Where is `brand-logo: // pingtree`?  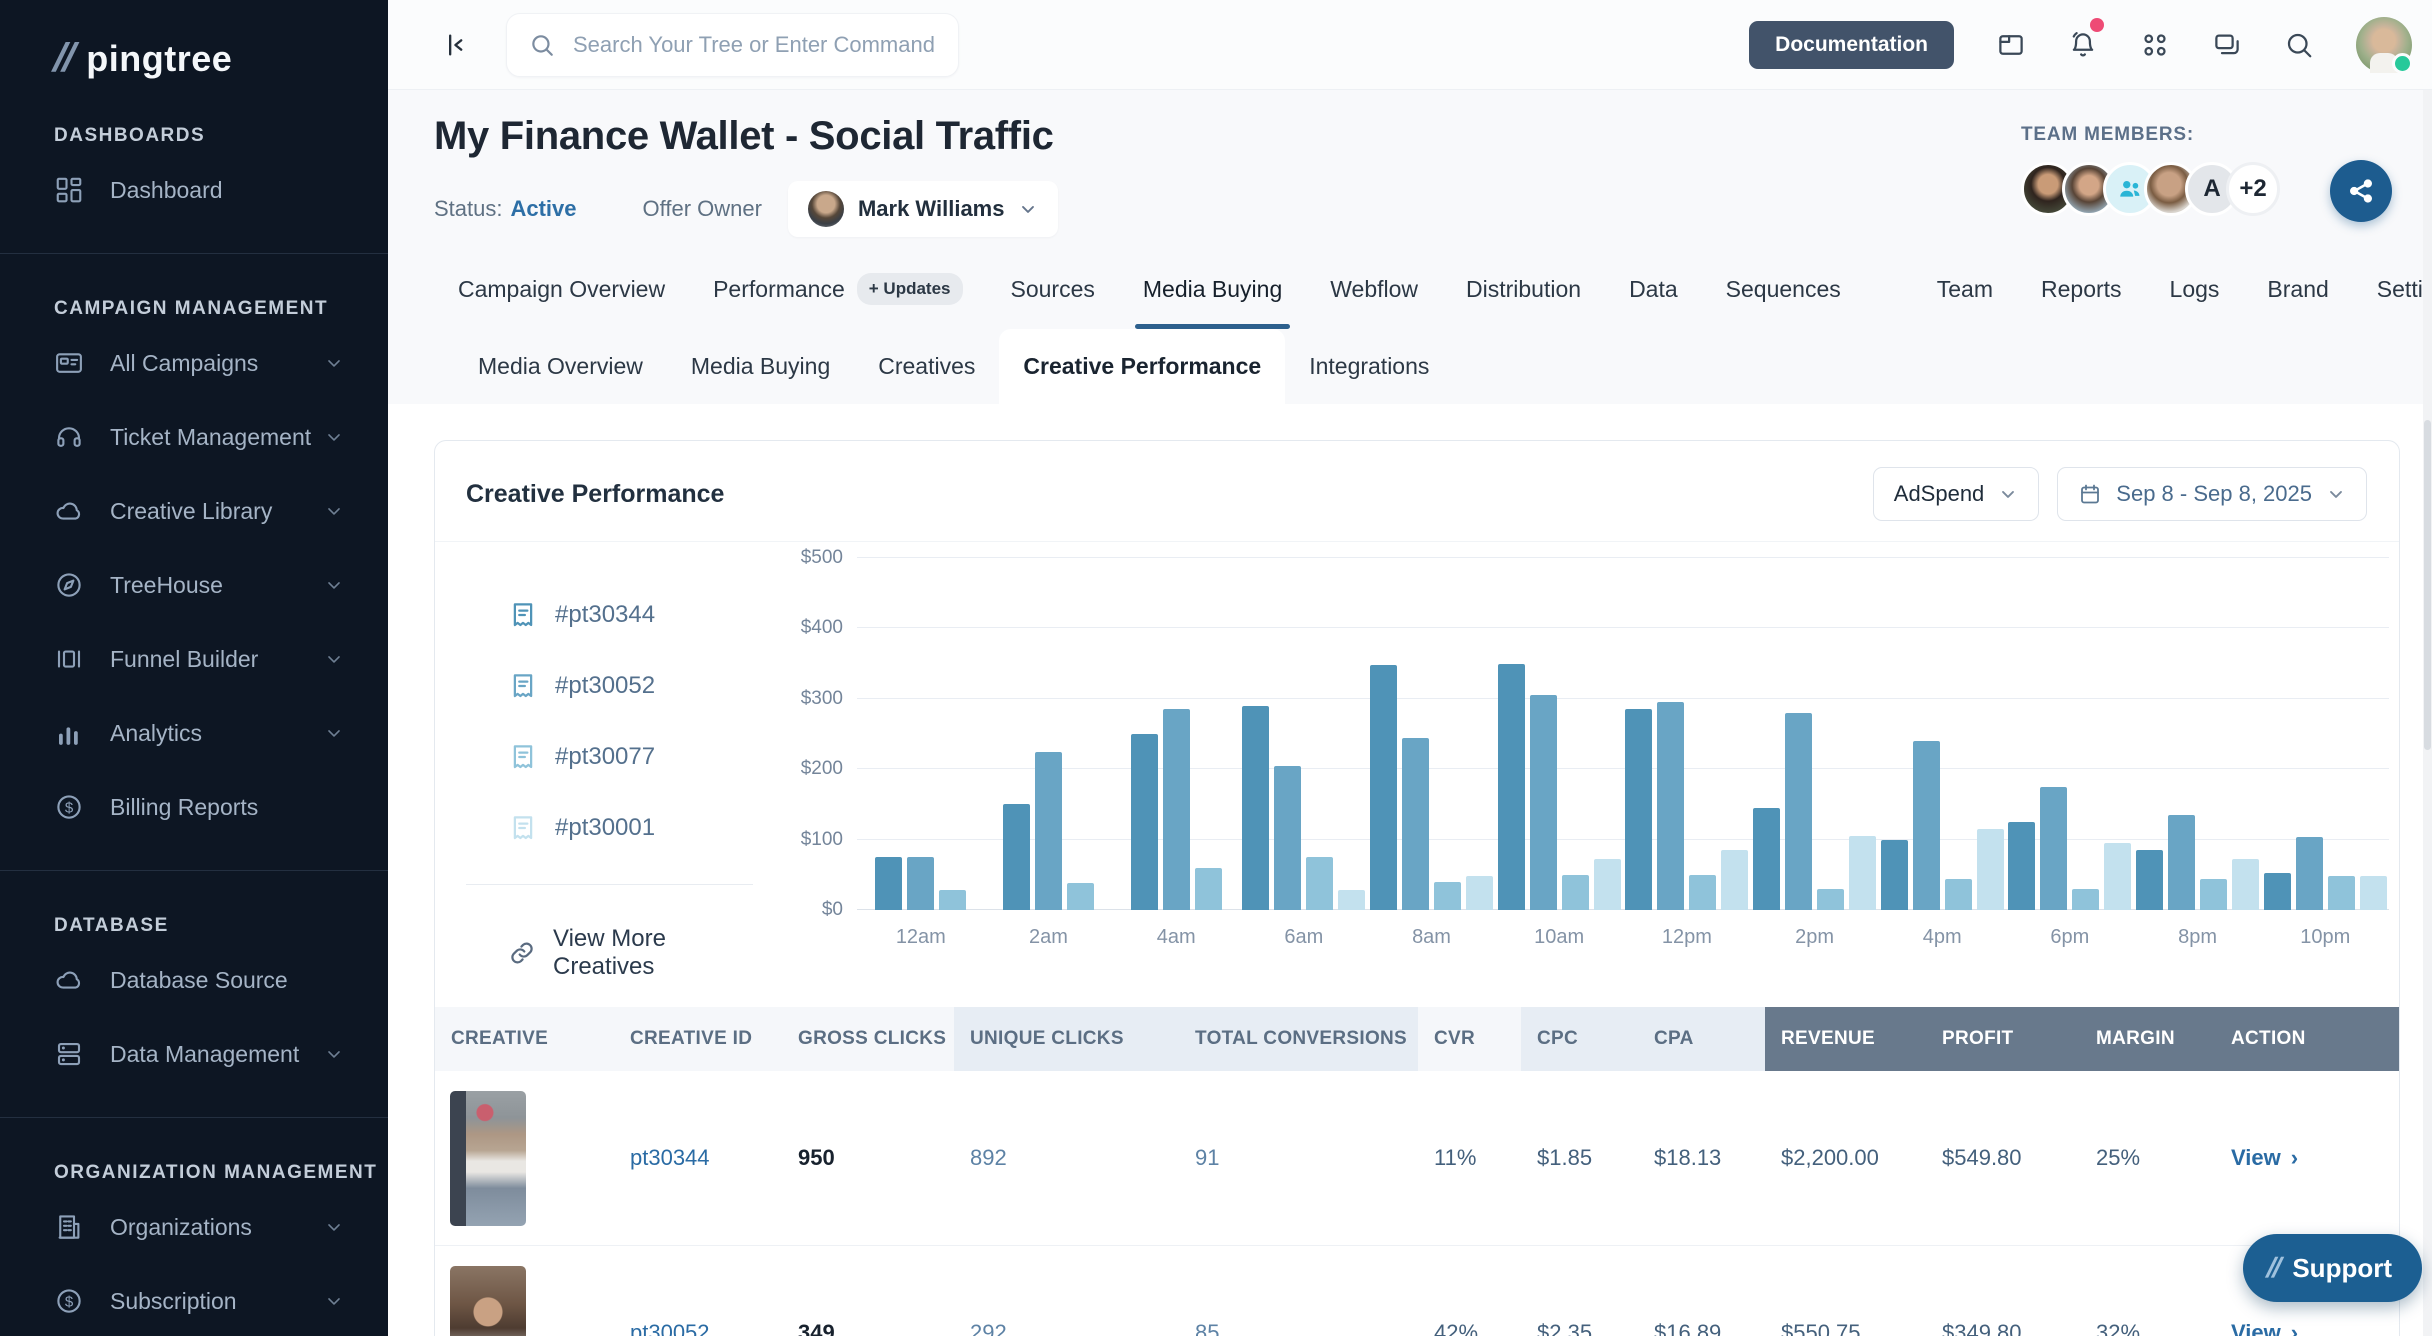 brand-logo: // pingtree is located at coordinates (194, 58).